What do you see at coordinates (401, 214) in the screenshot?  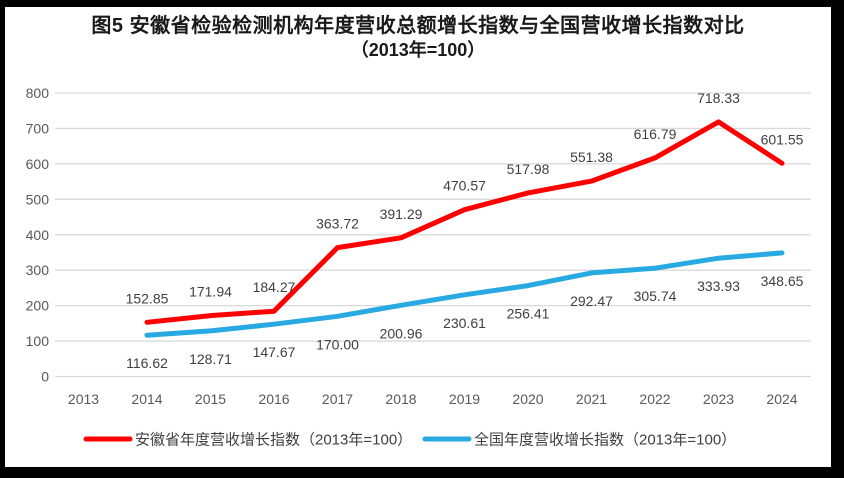 I see `data-label: 391.29` at bounding box center [401, 214].